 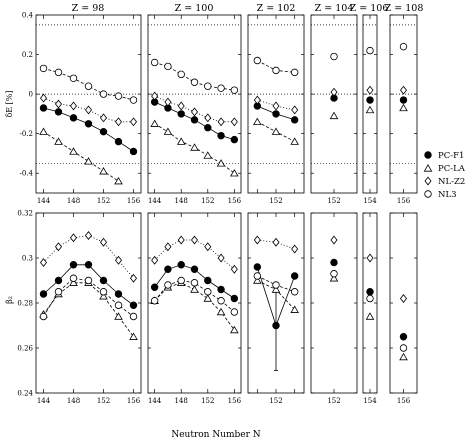 I want to click on panel-title-z100: Z = 100, so click(x=194, y=8).